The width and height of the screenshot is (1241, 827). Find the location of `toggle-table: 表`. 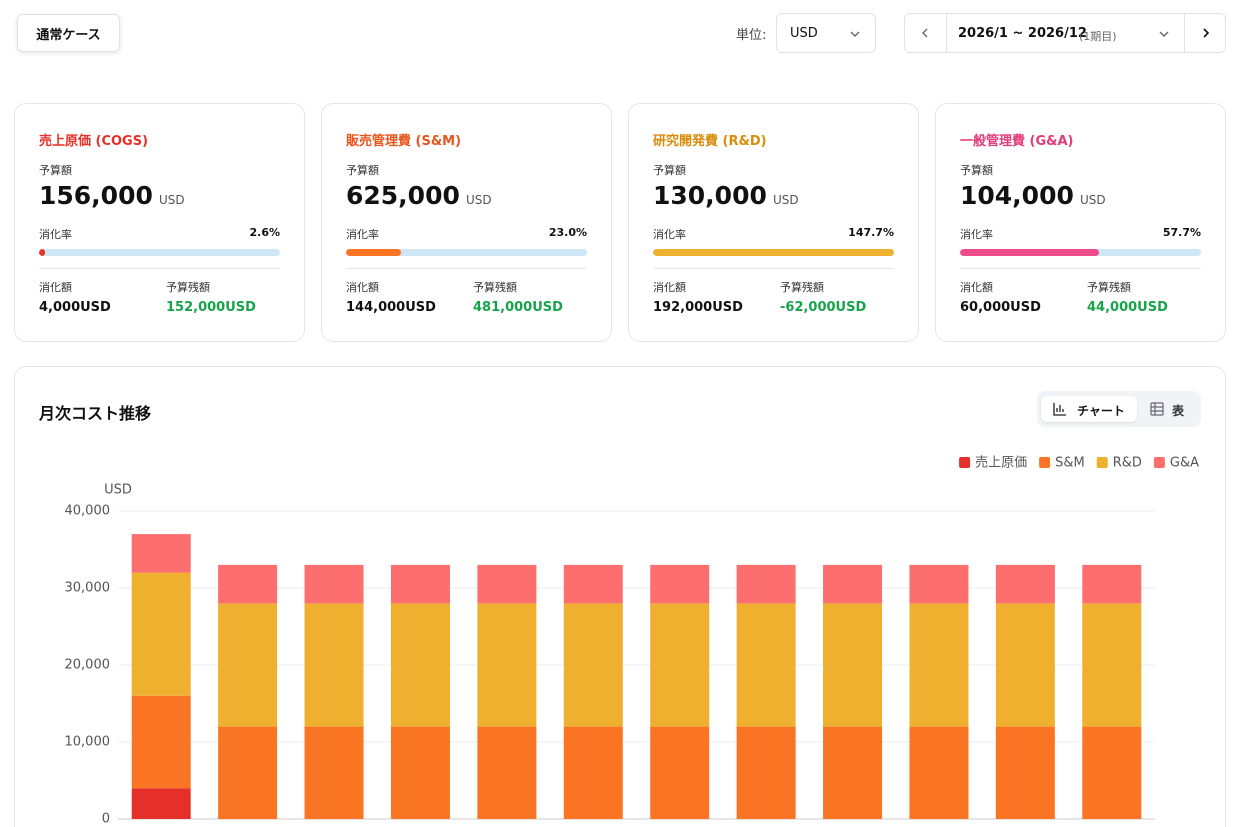

toggle-table: 表 is located at coordinates (1178, 411).